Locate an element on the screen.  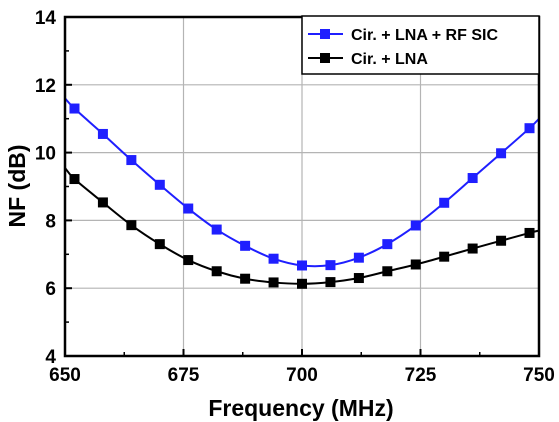
legend-marker-lna is located at coordinates (325, 58).